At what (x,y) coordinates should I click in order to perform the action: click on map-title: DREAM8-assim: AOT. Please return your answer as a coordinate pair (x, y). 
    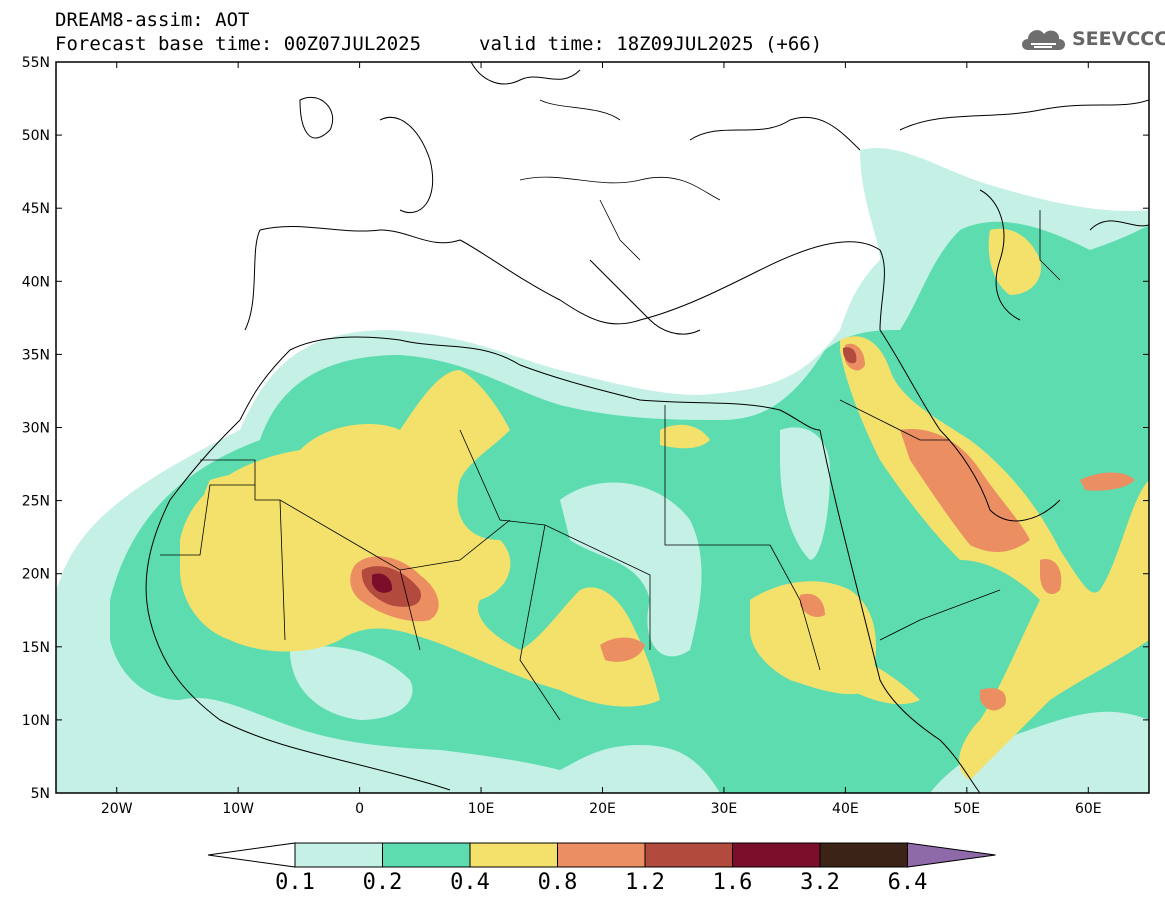
    Looking at the image, I should click on (152, 20).